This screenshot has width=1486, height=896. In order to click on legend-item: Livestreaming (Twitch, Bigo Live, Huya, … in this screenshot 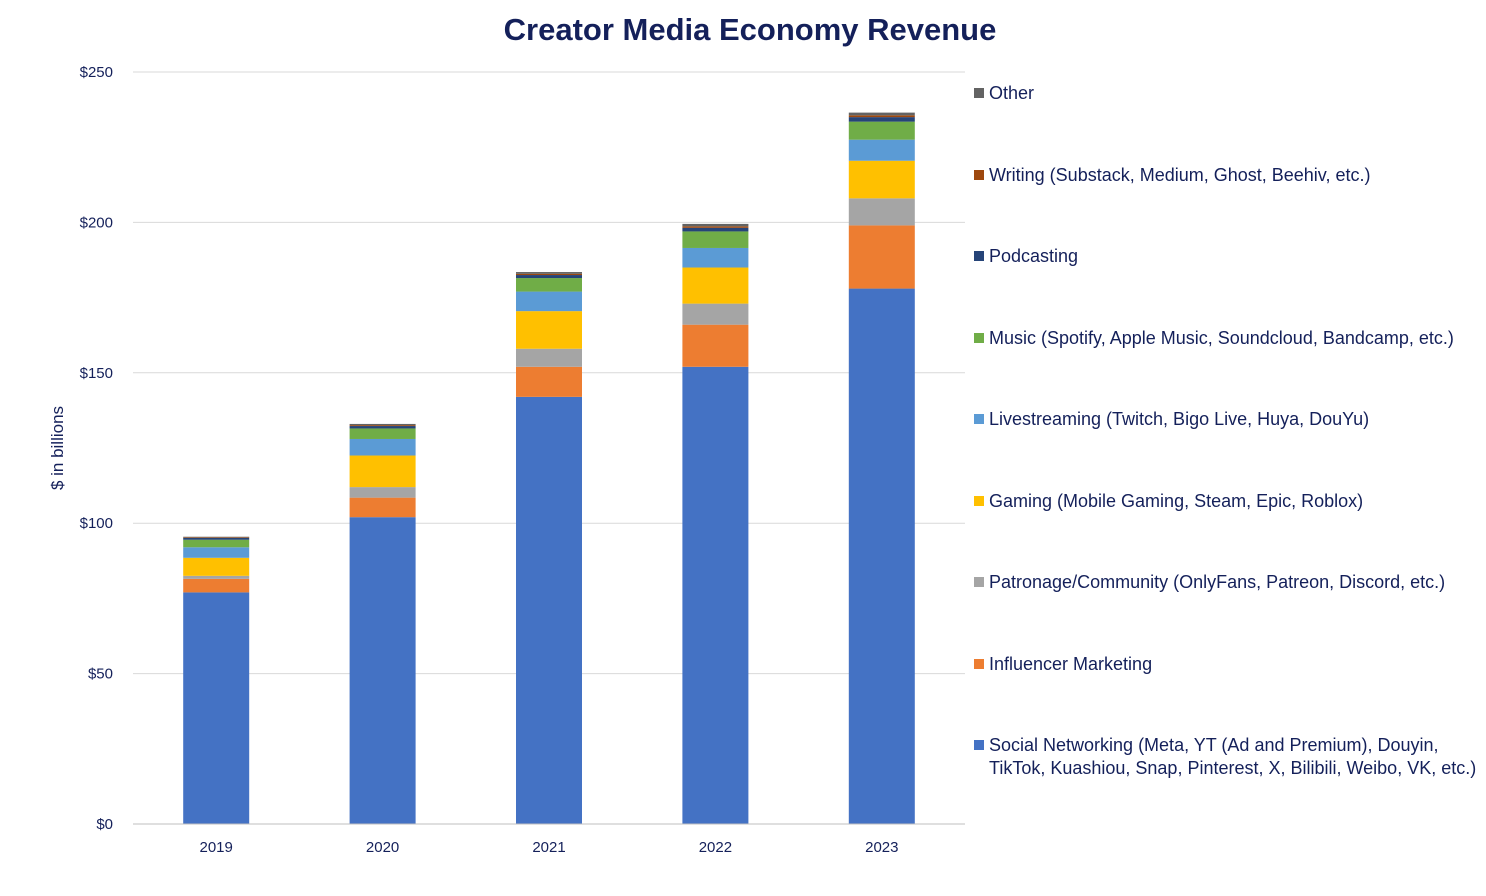, I will do `click(1226, 419)`.